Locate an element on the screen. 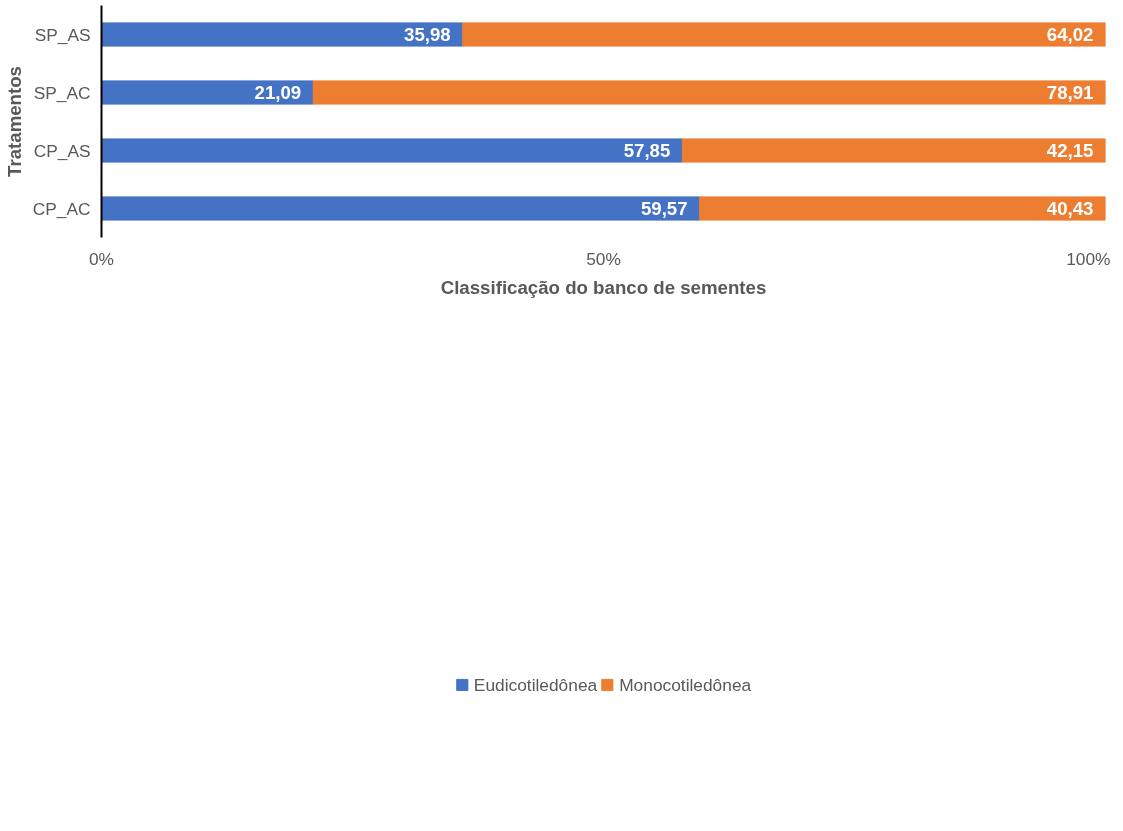  legend-label: Monocotiledônea is located at coordinates (685, 685).